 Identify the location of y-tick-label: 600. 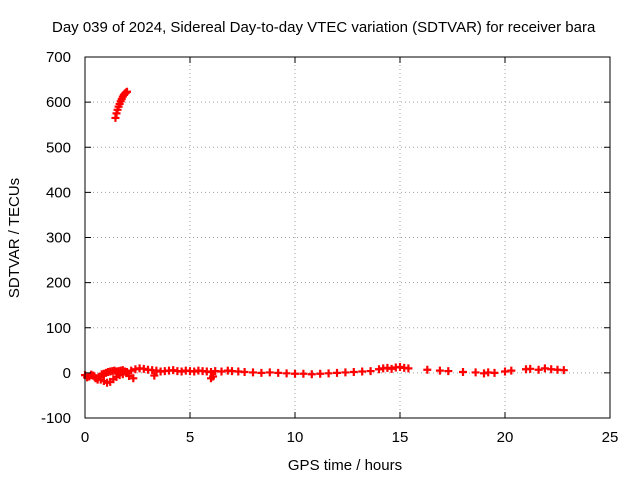
(58, 102).